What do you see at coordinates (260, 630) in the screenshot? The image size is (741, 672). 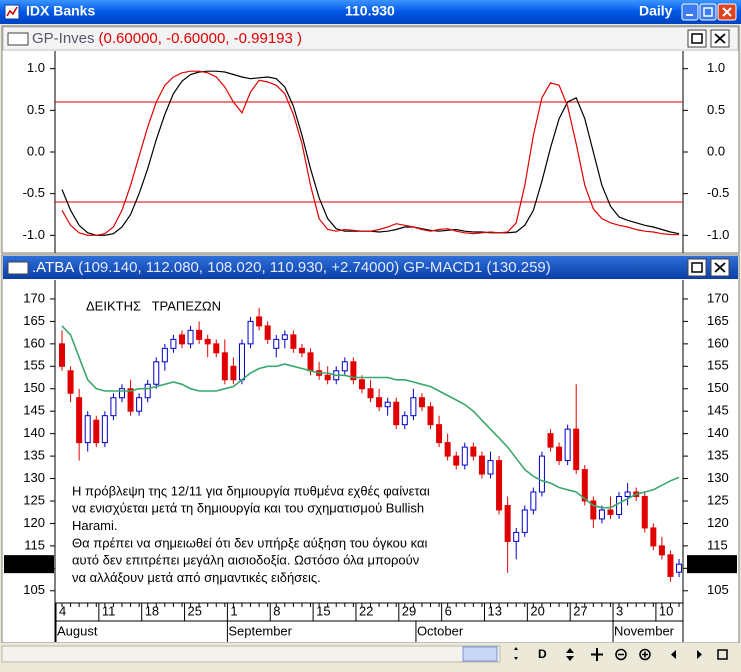 I see `month-label: September` at bounding box center [260, 630].